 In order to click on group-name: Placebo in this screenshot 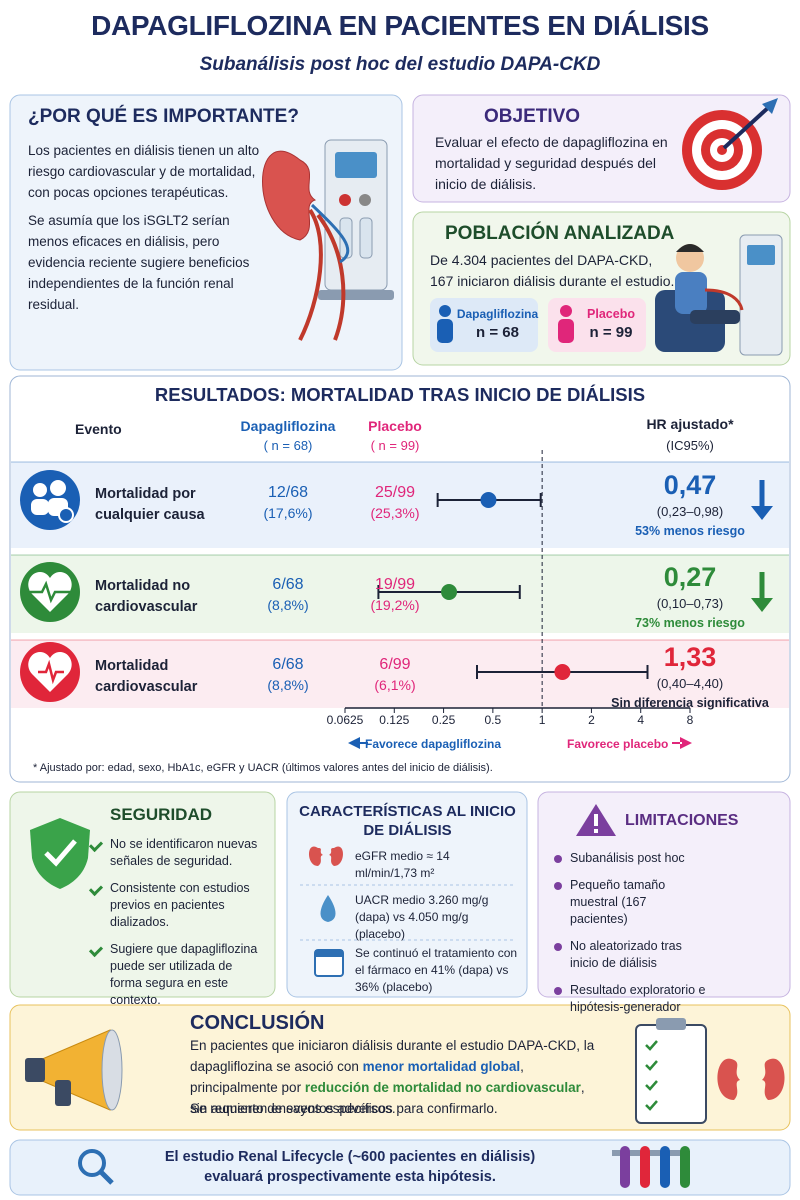, I will do `click(611, 314)`.